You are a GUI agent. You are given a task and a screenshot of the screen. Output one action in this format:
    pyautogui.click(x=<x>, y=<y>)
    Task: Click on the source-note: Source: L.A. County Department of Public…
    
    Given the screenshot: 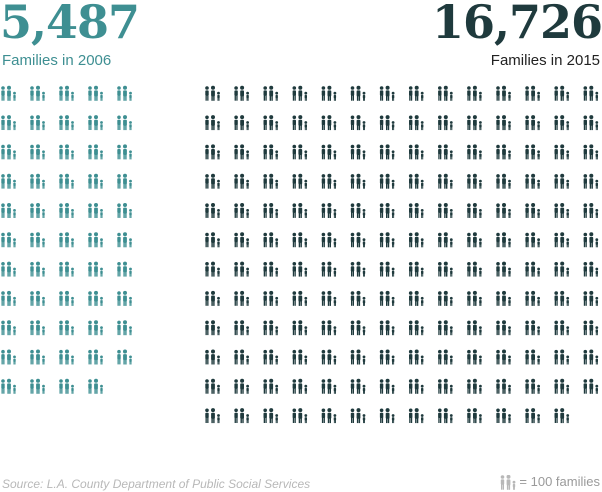 What is the action you would take?
    pyautogui.click(x=156, y=484)
    